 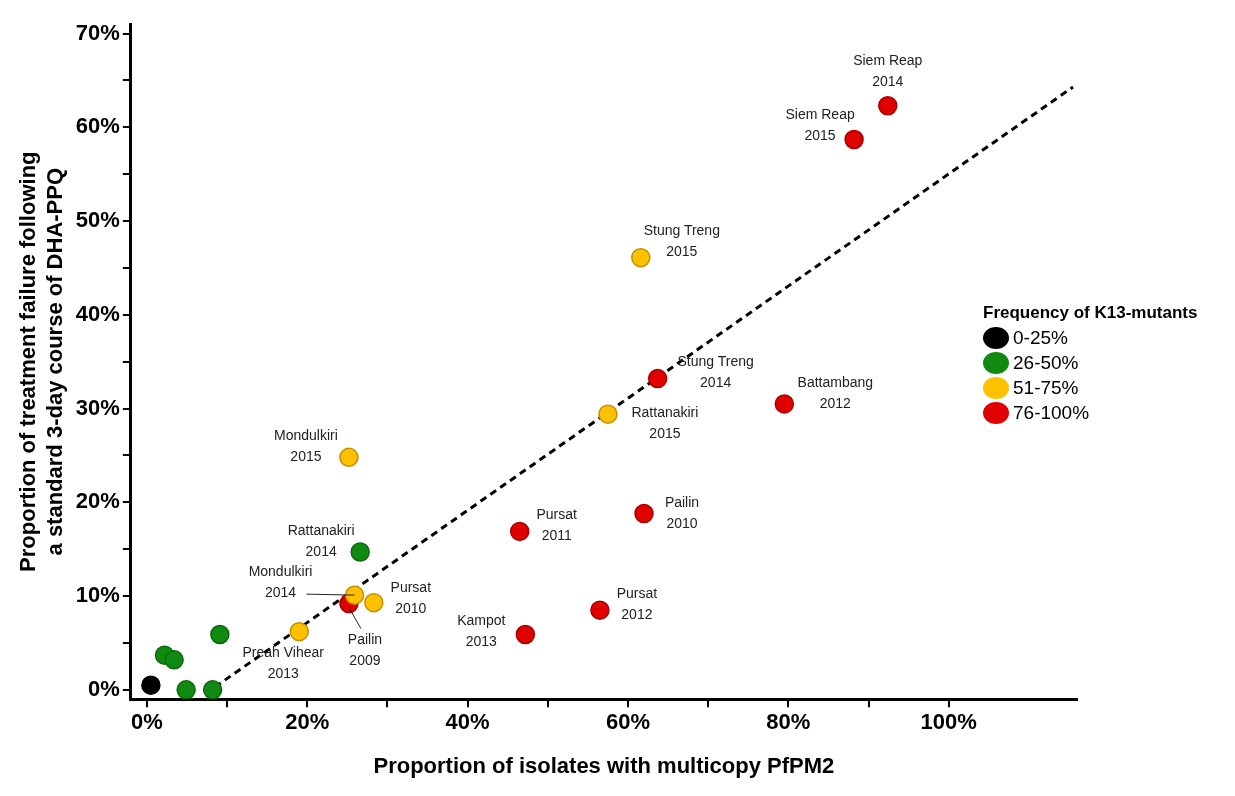 What do you see at coordinates (820, 124) in the screenshot?
I see `annotation: Siem Reap 2015` at bounding box center [820, 124].